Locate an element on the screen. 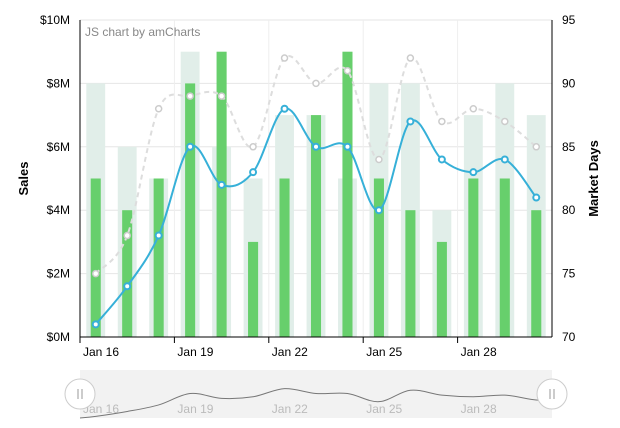  y-left-tick-label: $4M is located at coordinates (58, 210).